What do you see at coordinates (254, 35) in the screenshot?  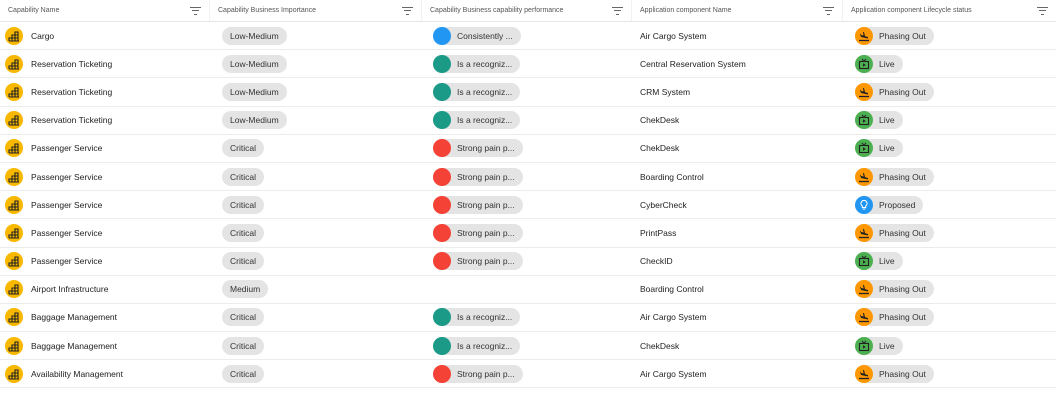 I see `importance-chip: Low-Medium` at bounding box center [254, 35].